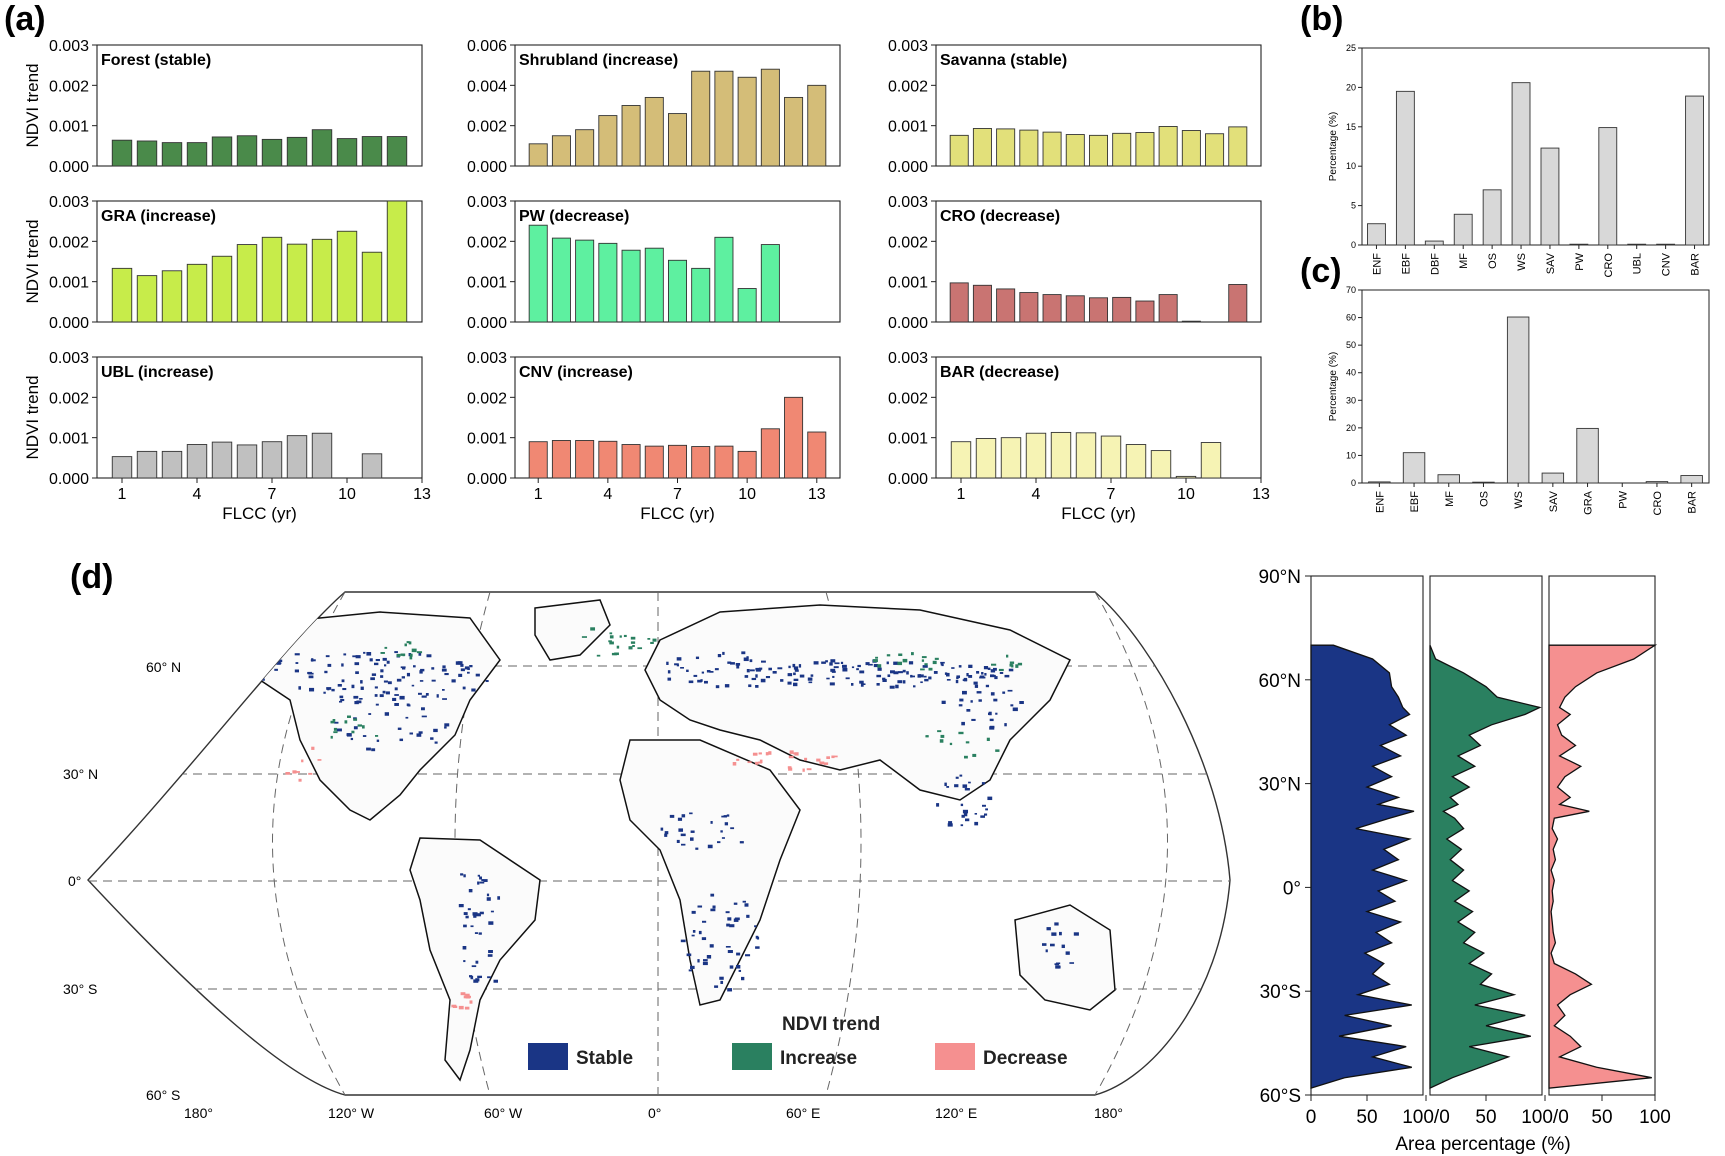 This screenshot has width=1725, height=1156. What do you see at coordinates (1108, 1113) in the screenshot?
I see `lon-label-180e: 180°` at bounding box center [1108, 1113].